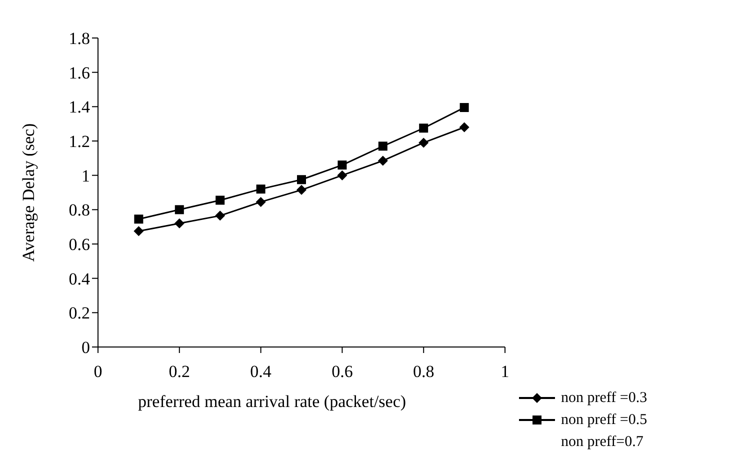 This screenshot has width=733, height=465. Describe the element at coordinates (423, 372) in the screenshot. I see `x-tick-label: 0.8` at that location.